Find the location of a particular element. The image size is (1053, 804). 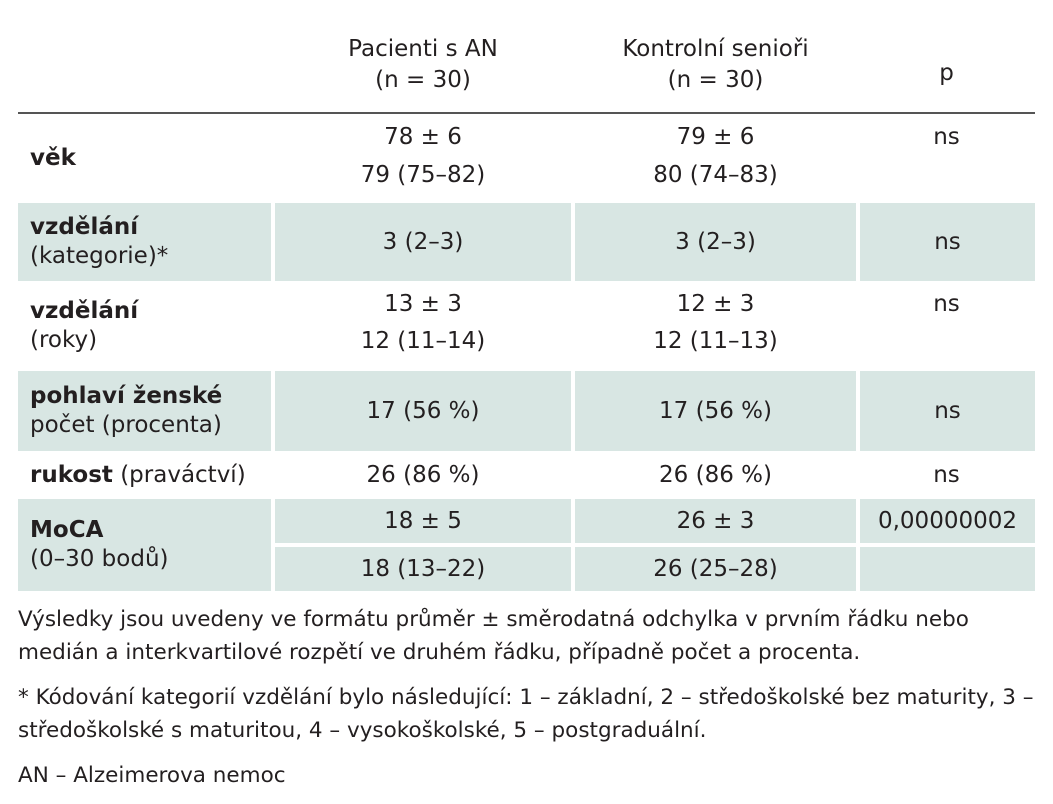

table-row: věk 78 ± 6 79 ± 6 ns is located at coordinates (526, 142).